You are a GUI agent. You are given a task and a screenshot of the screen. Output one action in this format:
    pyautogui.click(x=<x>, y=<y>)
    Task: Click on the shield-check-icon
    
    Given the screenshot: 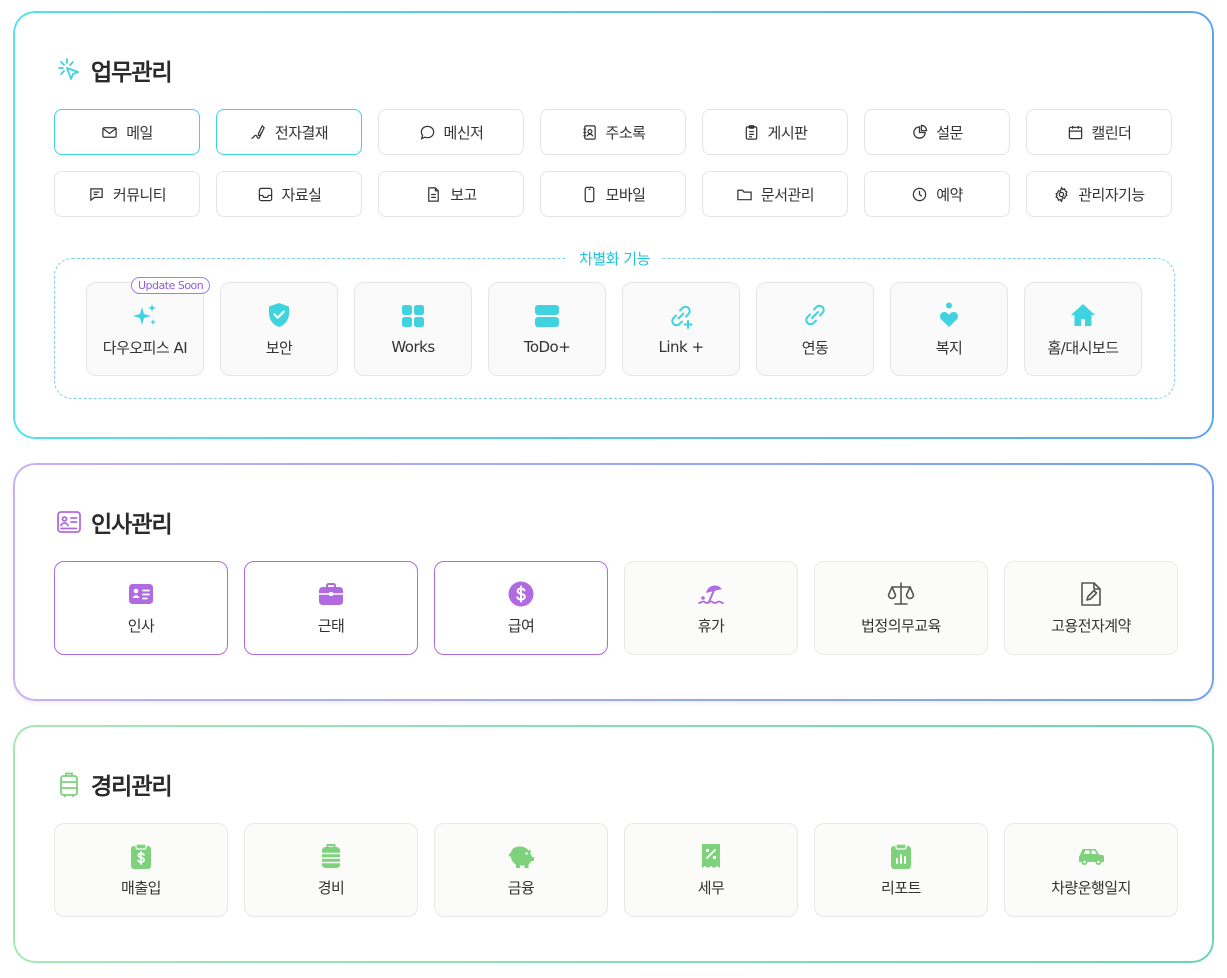 What is the action you would take?
    pyautogui.click(x=279, y=314)
    